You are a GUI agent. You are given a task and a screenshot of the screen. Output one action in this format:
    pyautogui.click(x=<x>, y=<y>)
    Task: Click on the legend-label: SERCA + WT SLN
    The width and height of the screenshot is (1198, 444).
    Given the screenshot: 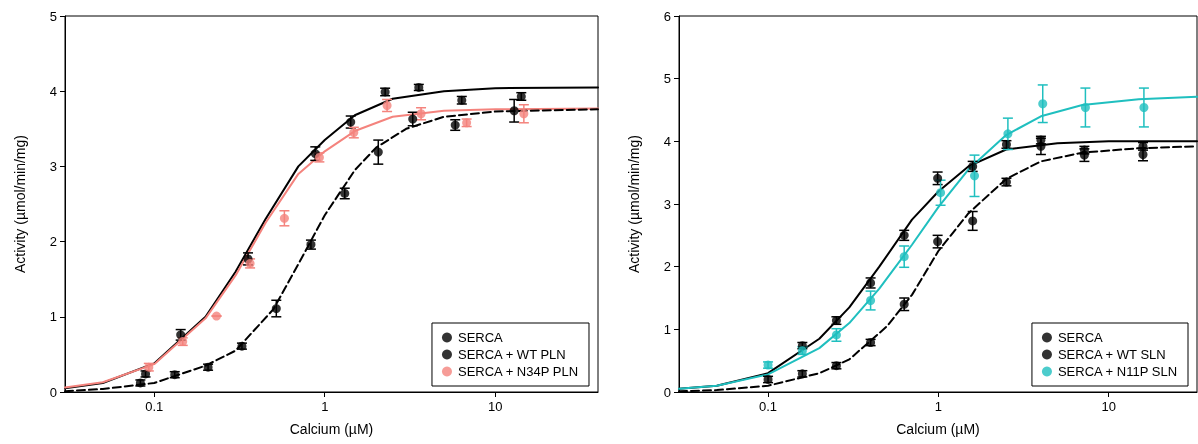 What is the action you would take?
    pyautogui.click(x=1111, y=354)
    